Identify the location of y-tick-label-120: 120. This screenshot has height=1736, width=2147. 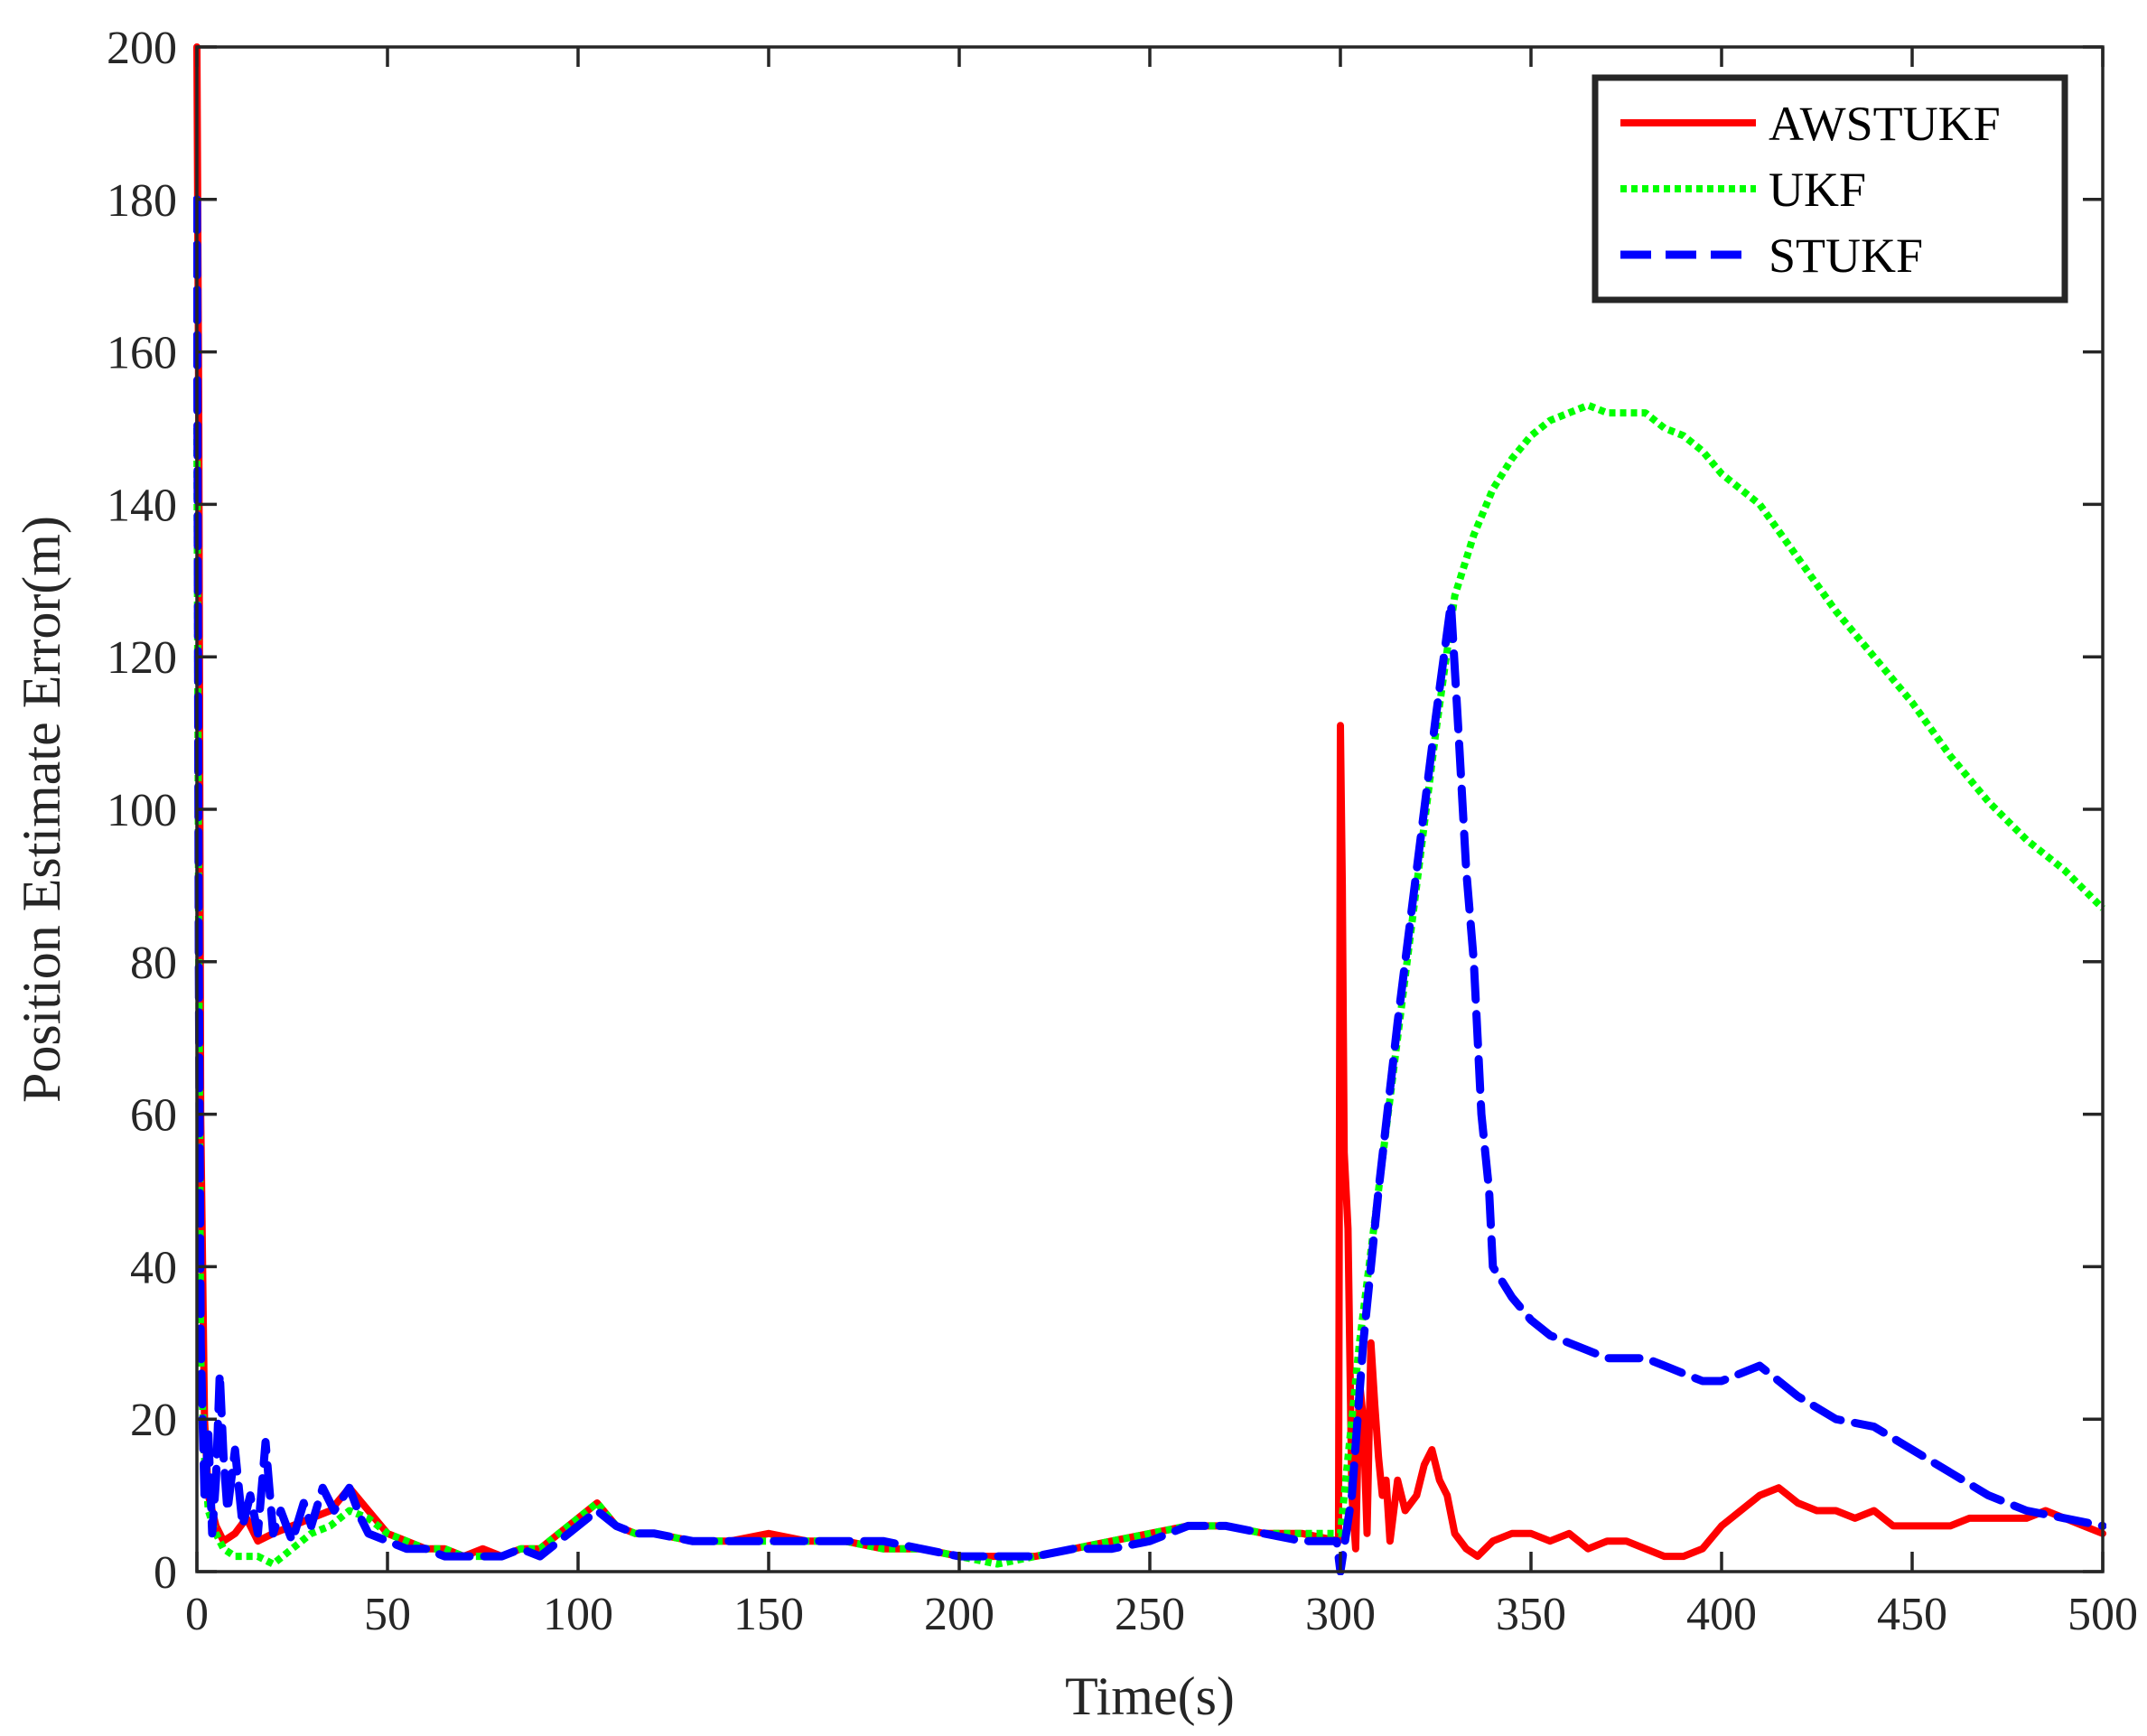
(142, 658).